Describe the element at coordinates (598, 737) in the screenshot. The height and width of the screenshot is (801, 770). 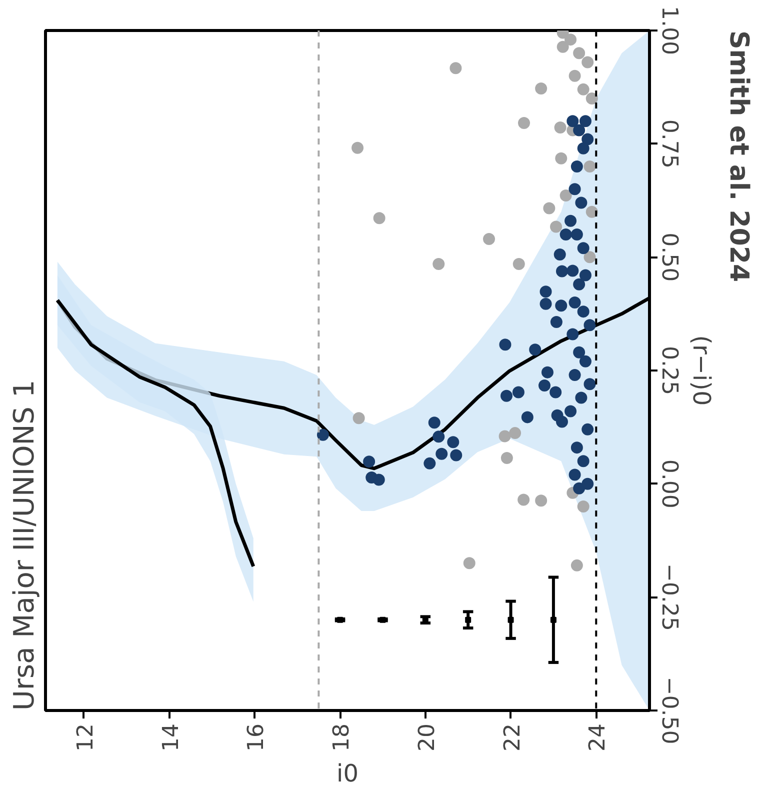
I see `x-tick-label: 24` at that location.